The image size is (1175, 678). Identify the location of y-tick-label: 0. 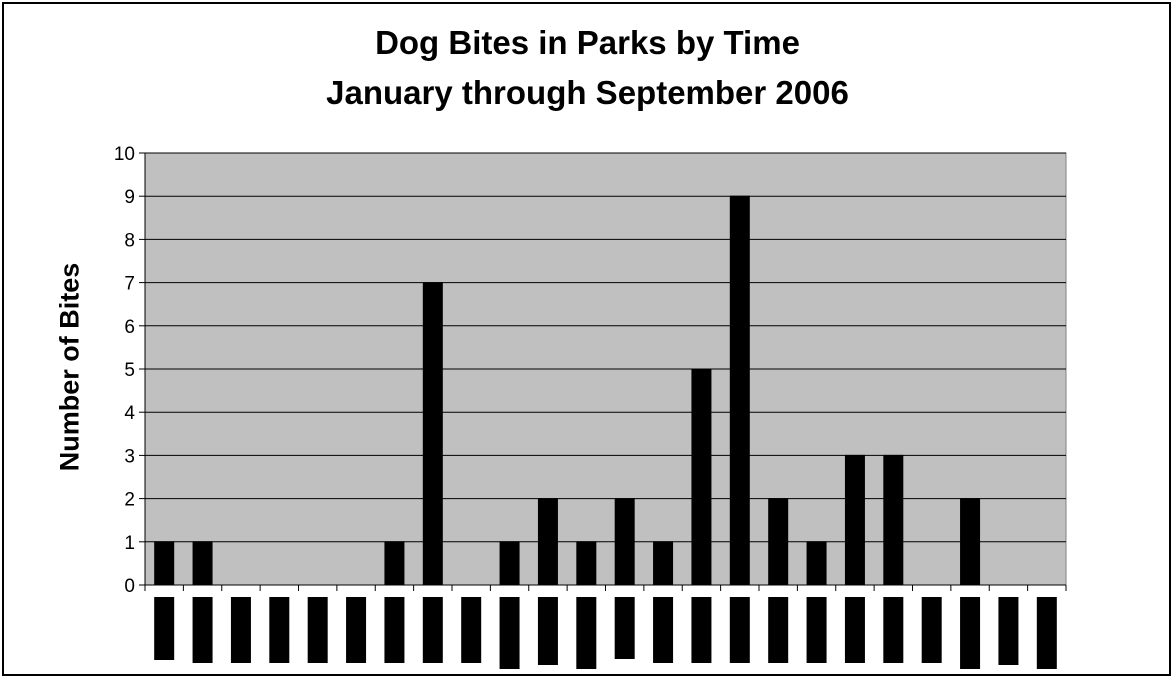
(129, 586).